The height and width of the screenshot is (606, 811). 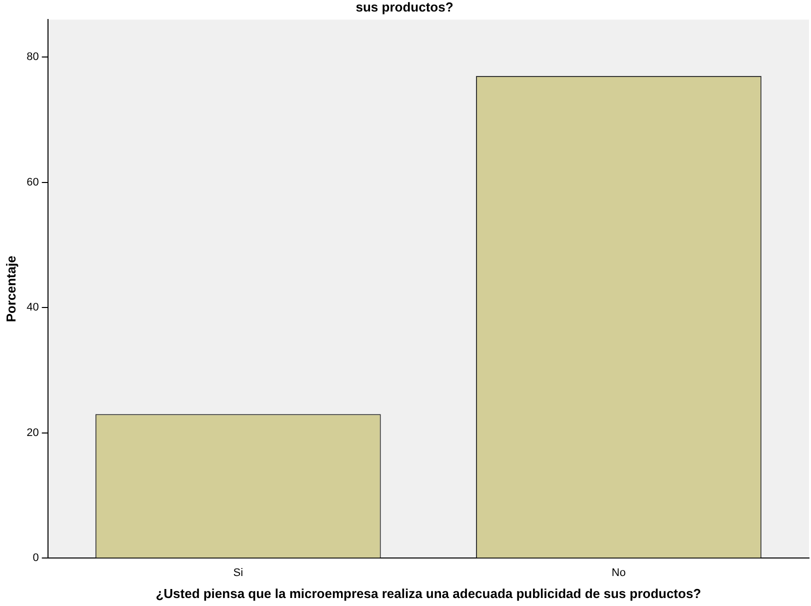 I want to click on y-tick-label: 80, so click(x=32, y=57).